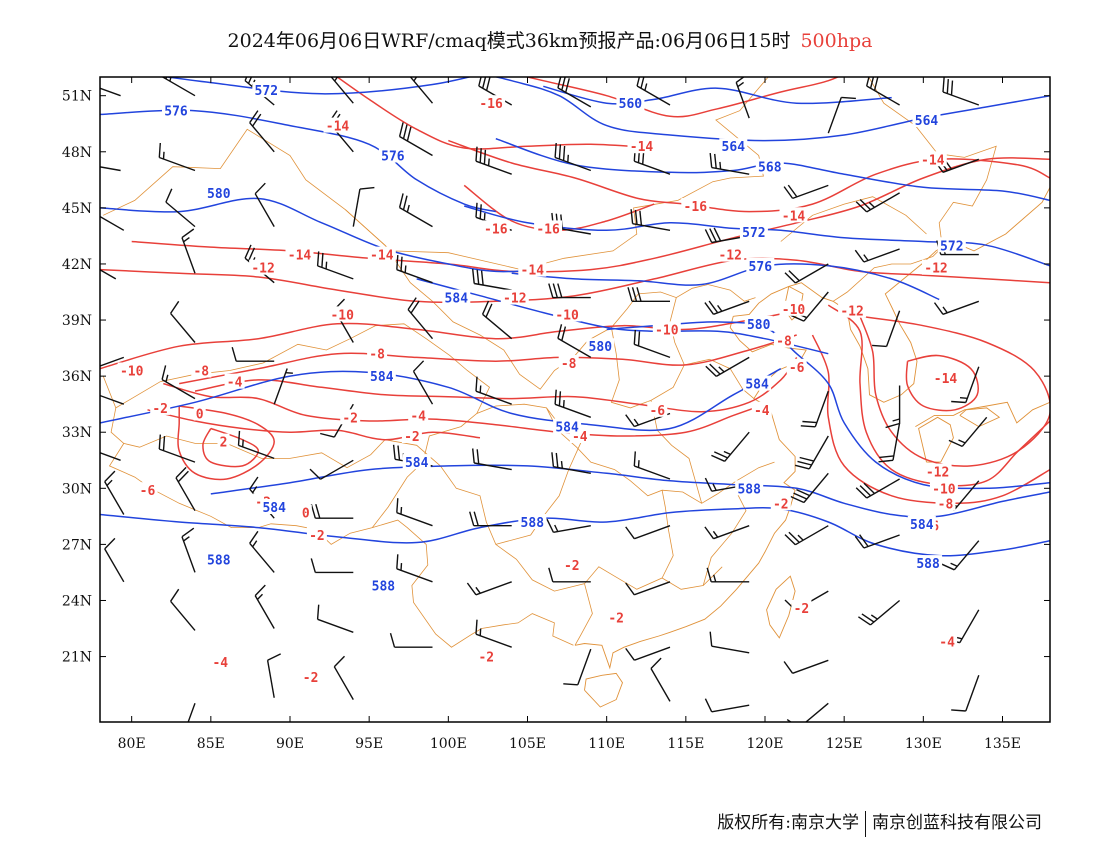 Image resolution: width=1100 pixels, height=850 pixels. Describe the element at coordinates (77, 209) in the screenshot. I see `y-tick-label: 45N` at that location.